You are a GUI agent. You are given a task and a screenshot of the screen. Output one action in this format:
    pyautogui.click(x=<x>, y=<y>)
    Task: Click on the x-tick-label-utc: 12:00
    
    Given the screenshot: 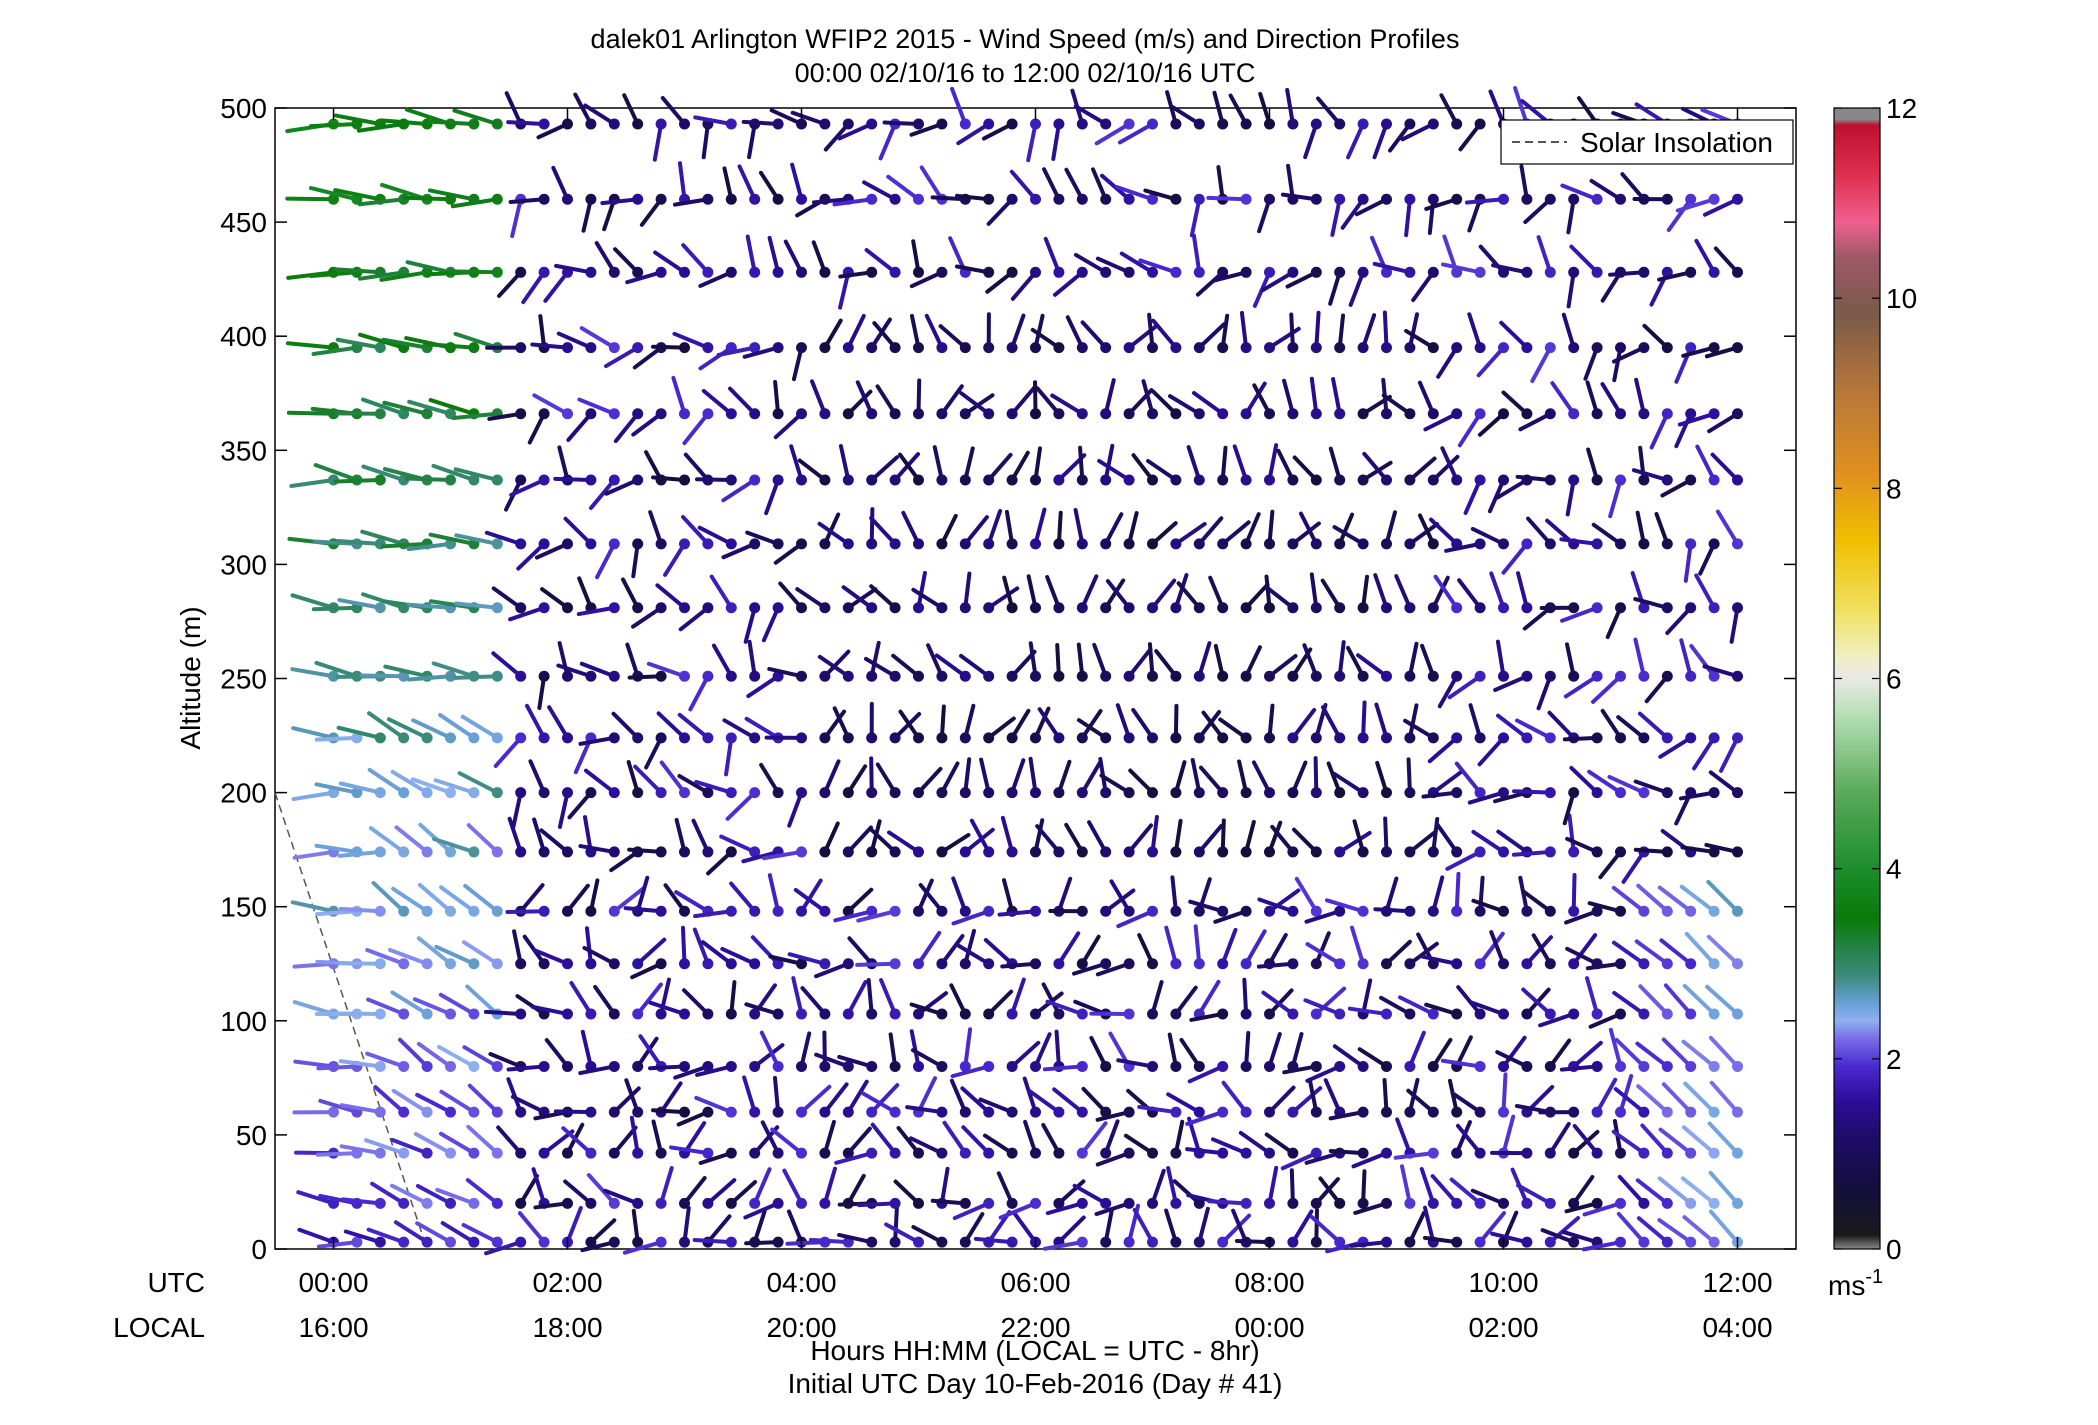 What is the action you would take?
    pyautogui.click(x=1737, y=1282)
    